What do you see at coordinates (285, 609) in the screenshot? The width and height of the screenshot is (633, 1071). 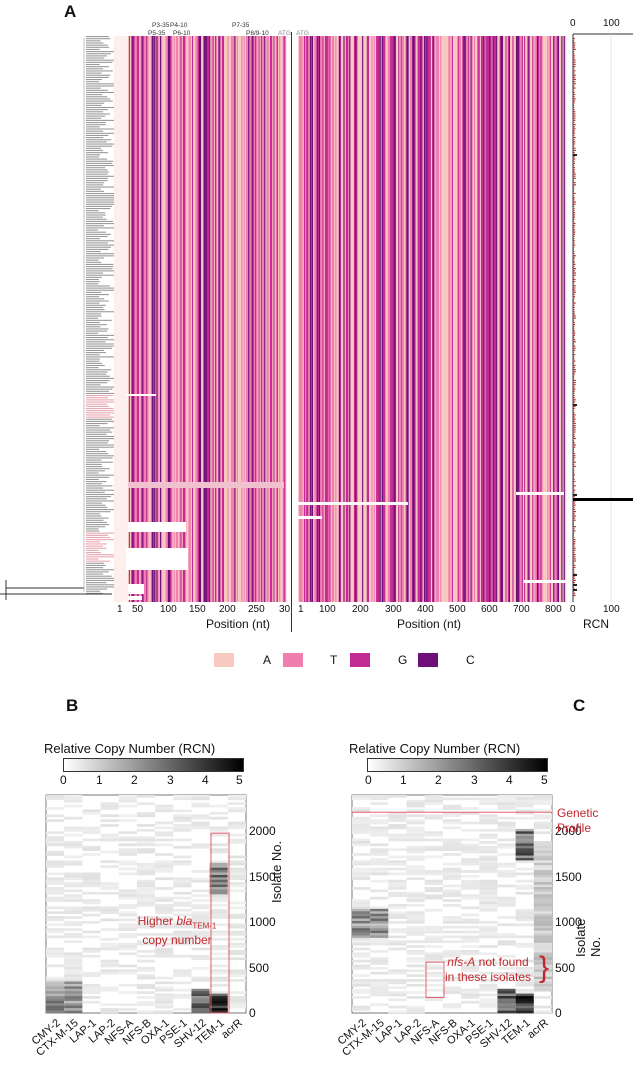 I see `x-tick: 30` at bounding box center [285, 609].